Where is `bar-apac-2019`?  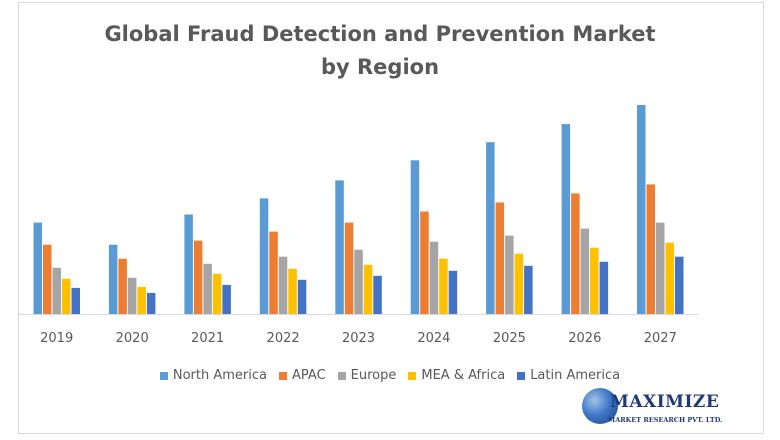 bar-apac-2019 is located at coordinates (47, 279).